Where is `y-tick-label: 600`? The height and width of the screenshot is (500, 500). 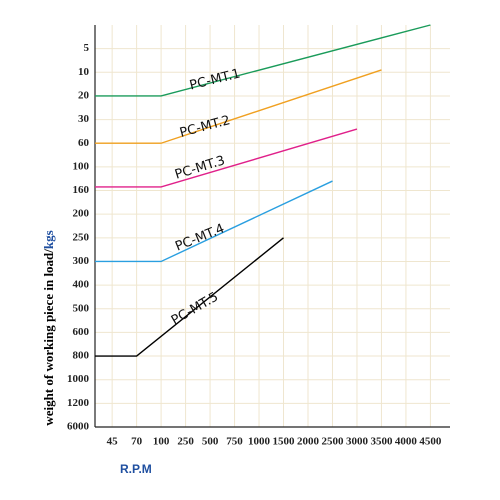
y-tick-label: 600 is located at coordinates (81, 332).